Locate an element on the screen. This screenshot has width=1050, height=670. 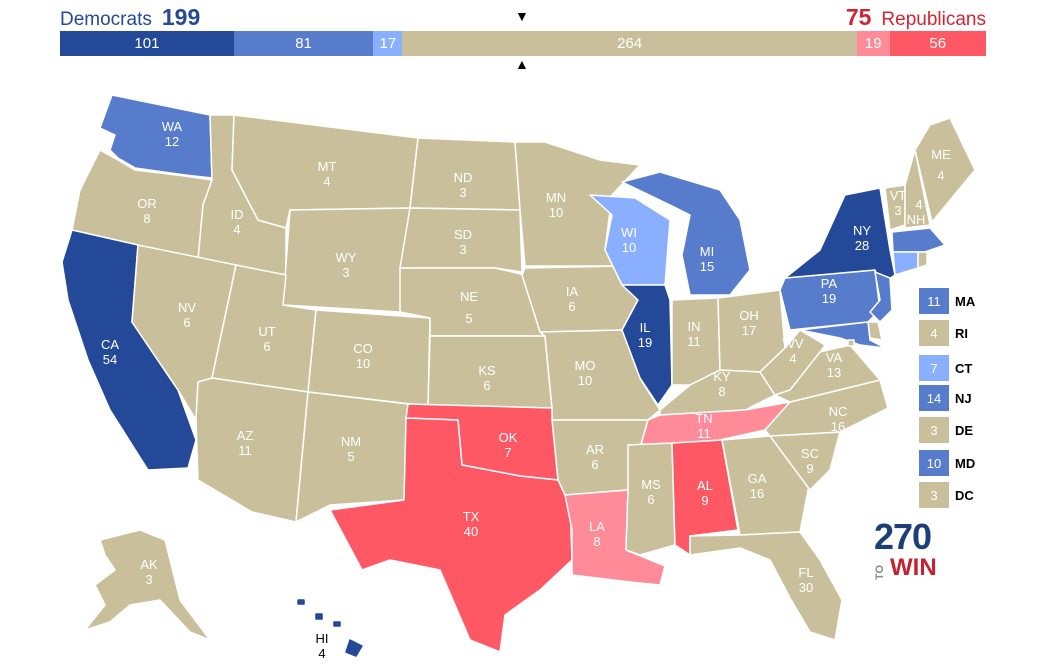
legend-box: 14 is located at coordinates (934, 398).